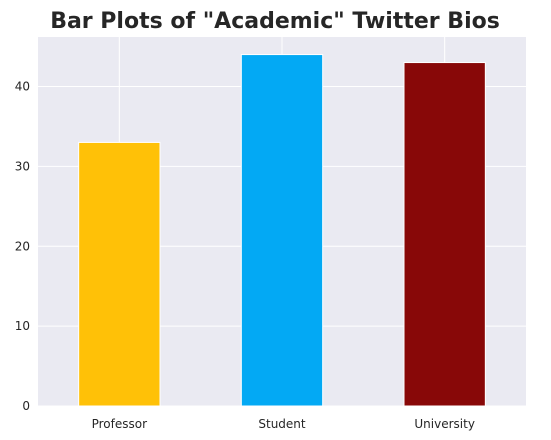 Image resolution: width=551 pixels, height=440 pixels. I want to click on y-tick-label: 20, so click(22, 246).